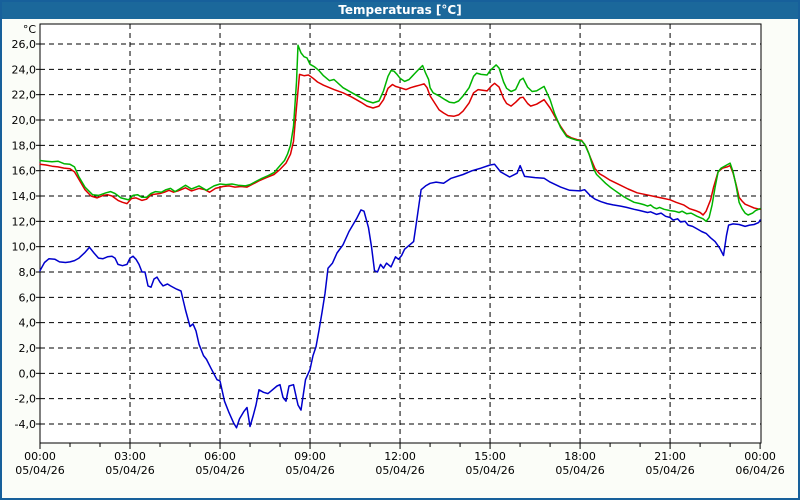  Describe the element at coordinates (28, 323) in the screenshot. I see `y-tick-label: 4,0` at that location.